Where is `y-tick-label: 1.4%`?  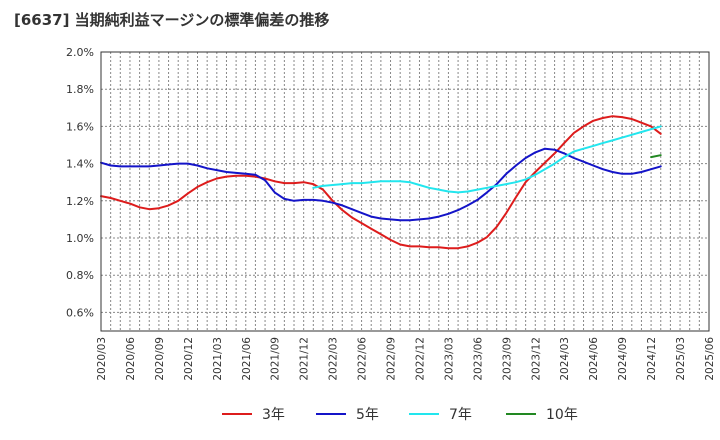 y-tick-label: 1.4% is located at coordinates (80, 164).